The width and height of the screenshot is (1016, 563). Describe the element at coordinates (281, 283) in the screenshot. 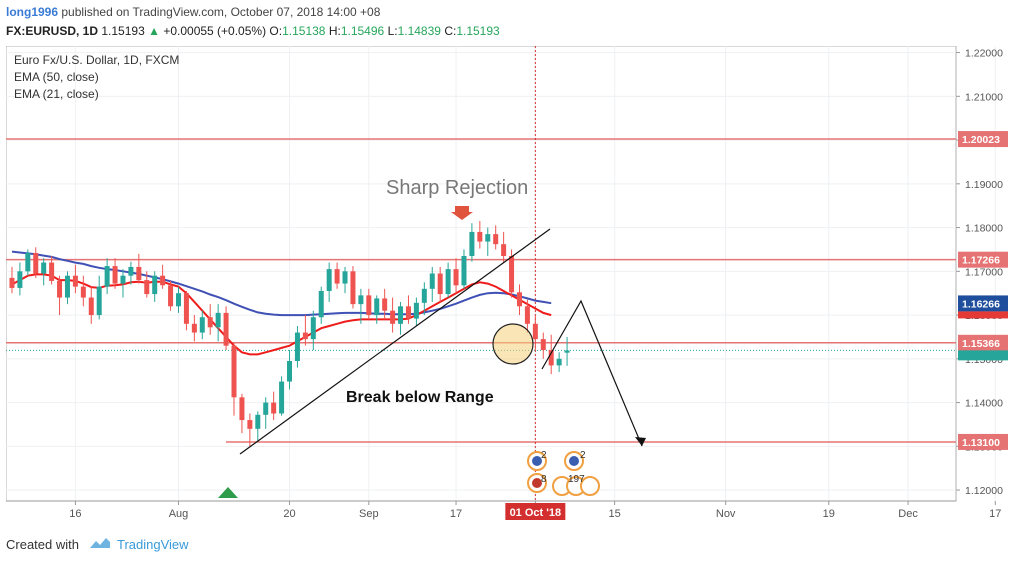

I see `ema50-line` at that location.